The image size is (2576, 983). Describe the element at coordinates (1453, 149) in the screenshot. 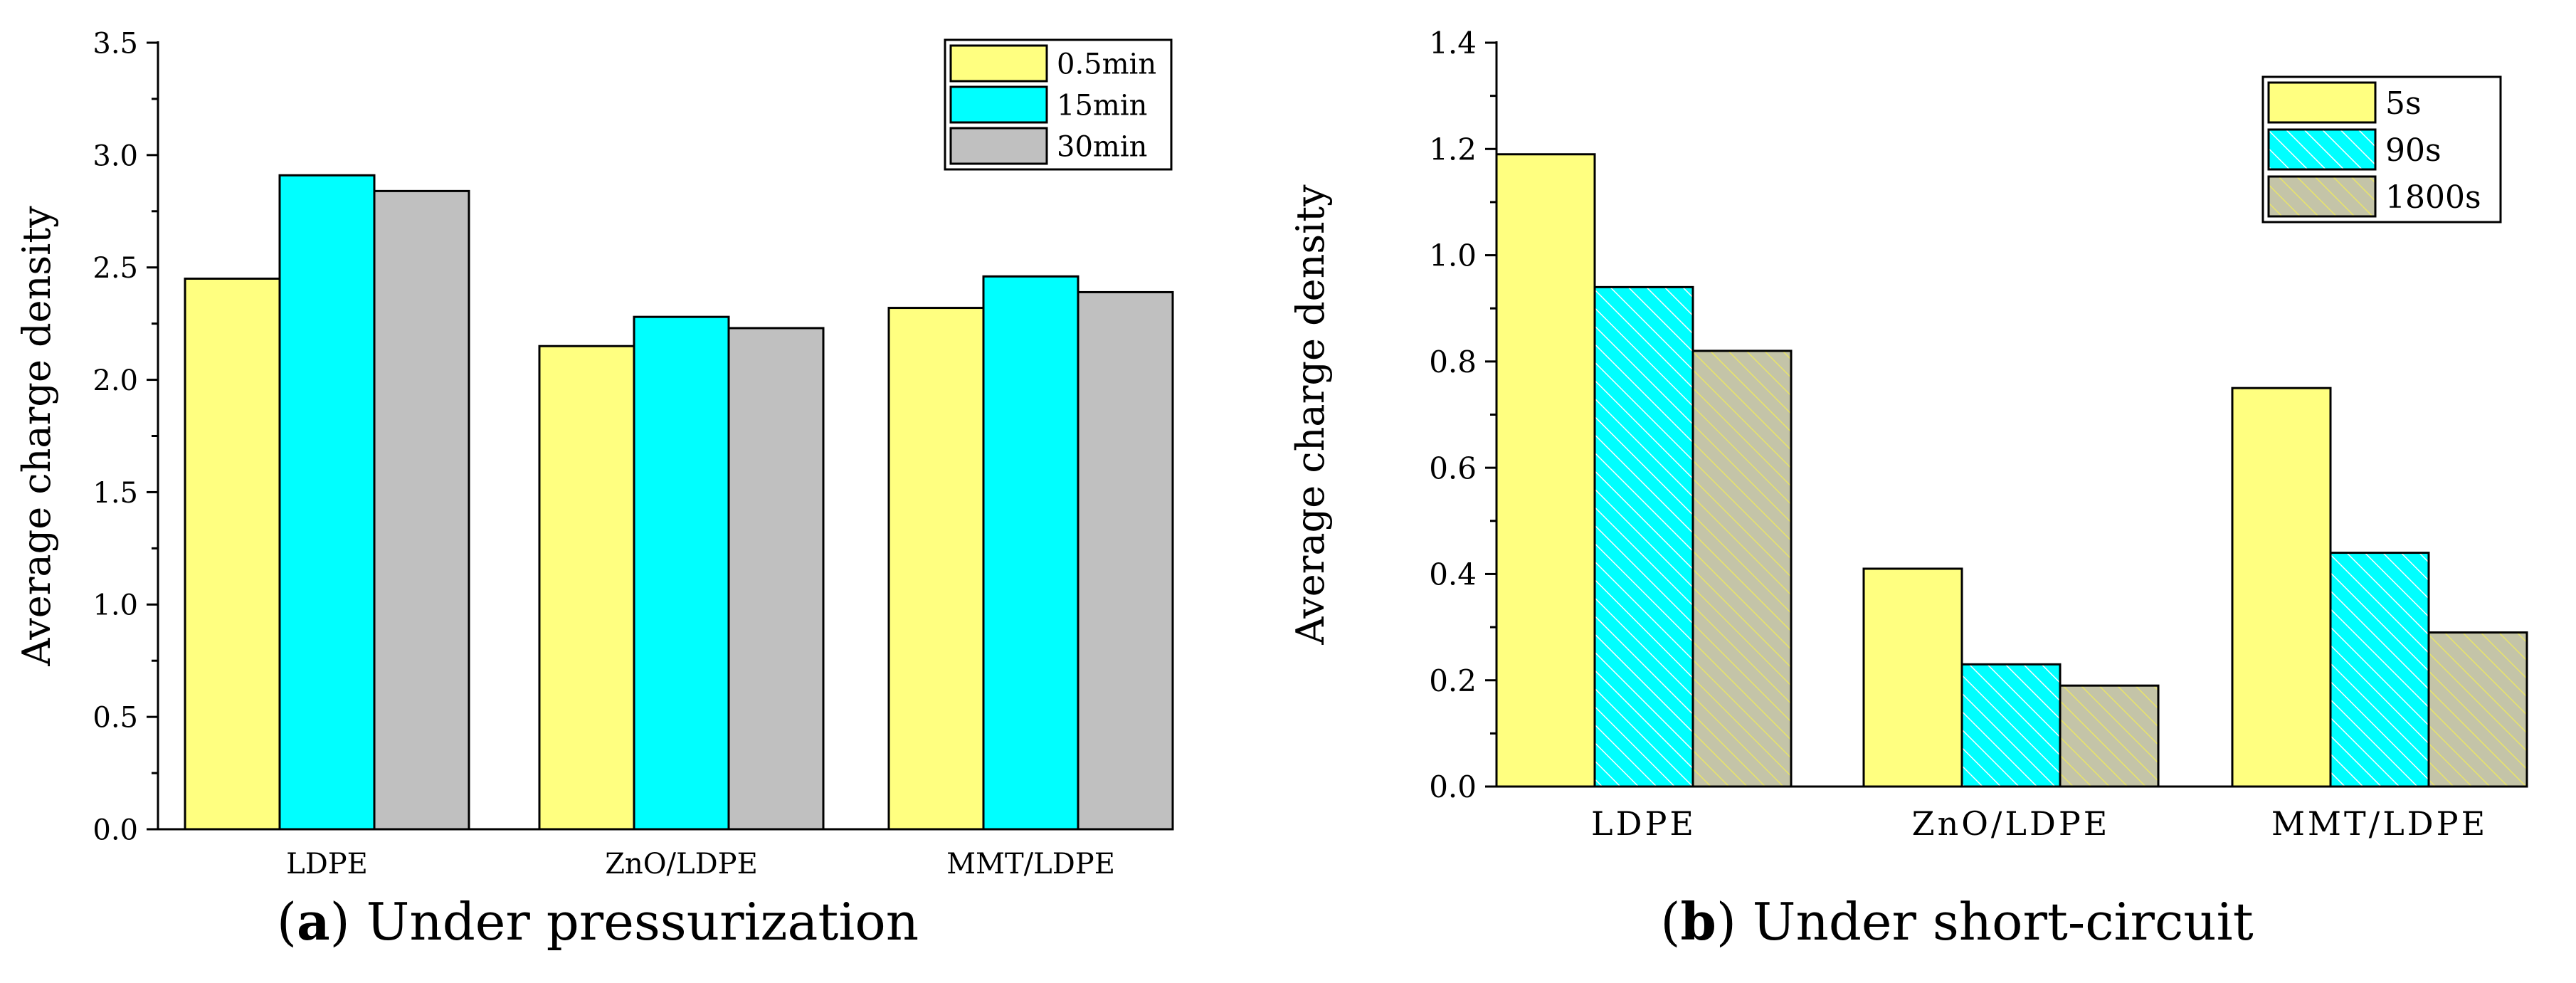

I see `y-tick-label: 1.2` at that location.